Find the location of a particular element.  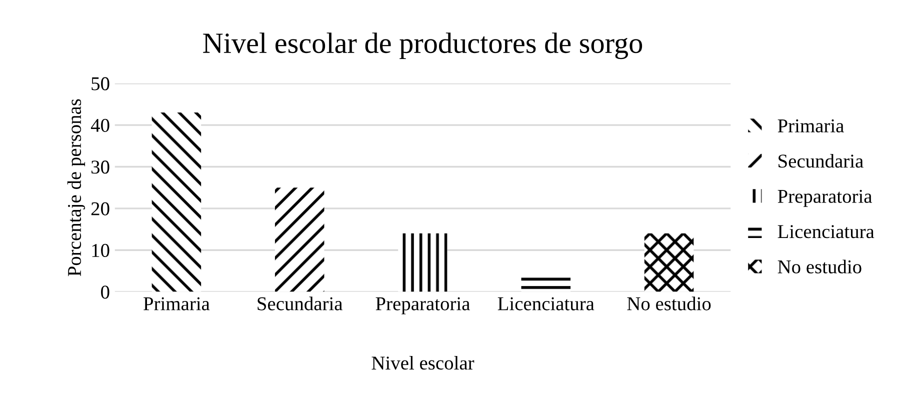

x-tick-label: Primaria is located at coordinates (177, 303).